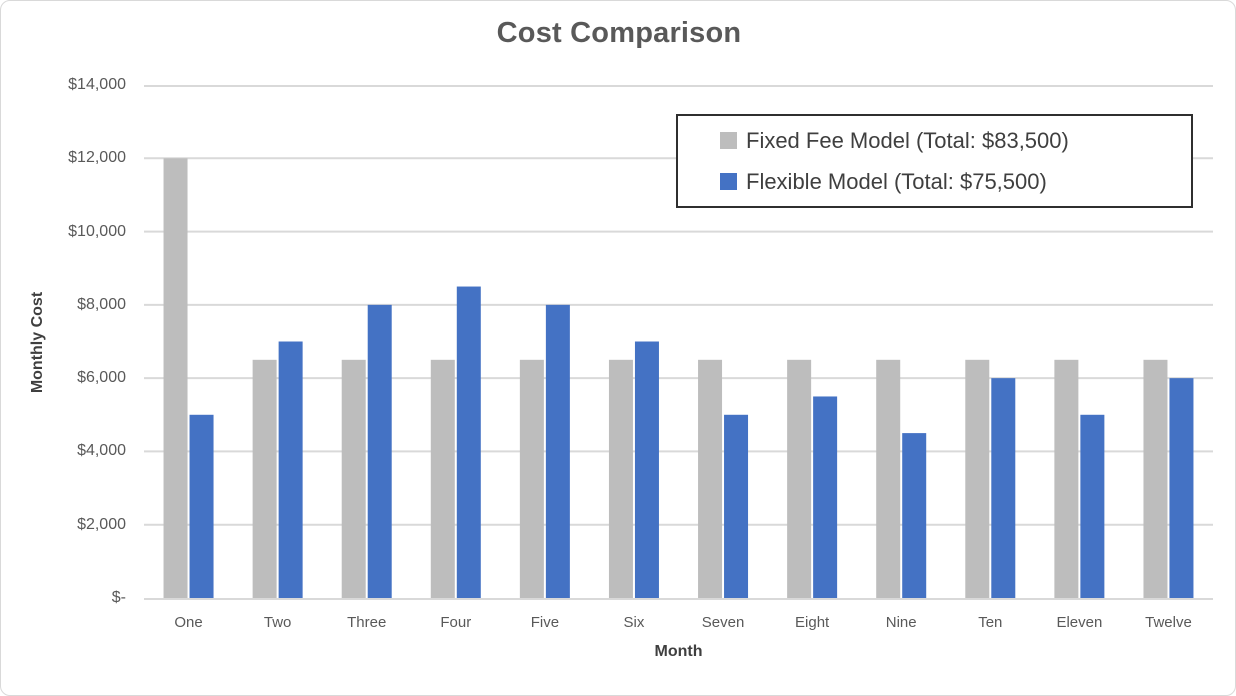  Describe the element at coordinates (678, 651) in the screenshot. I see `x-axis-title: Month` at that location.